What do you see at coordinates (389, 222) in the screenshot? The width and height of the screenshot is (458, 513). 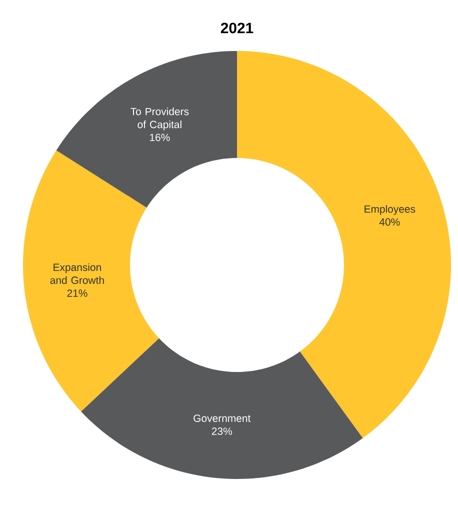 I see `data-label: 40%` at bounding box center [389, 222].